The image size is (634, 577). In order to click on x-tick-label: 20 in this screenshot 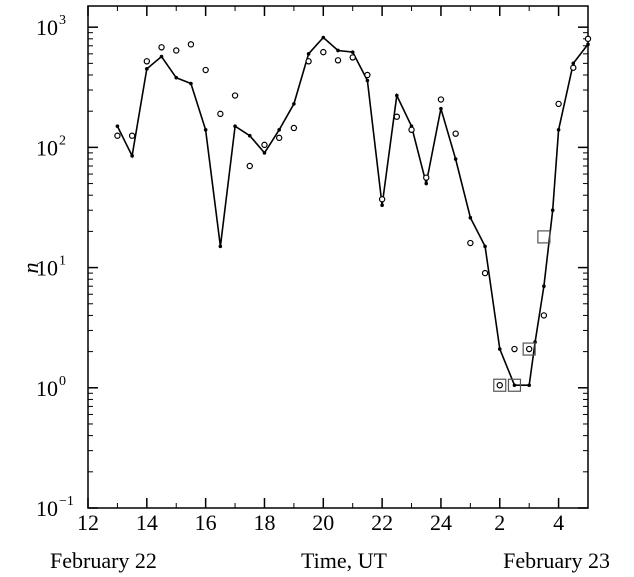, I will do `click(323, 522)`.